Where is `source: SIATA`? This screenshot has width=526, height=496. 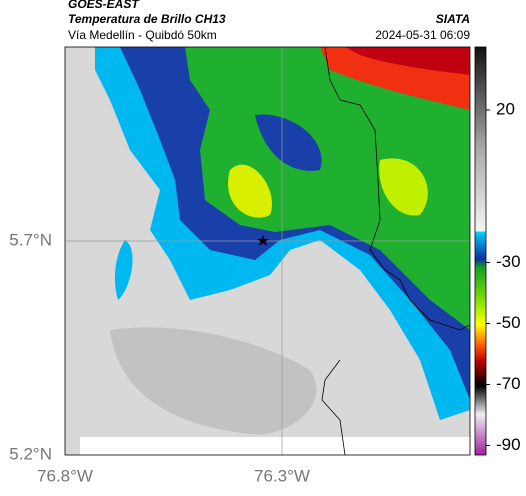
source: SIATA is located at coordinates (453, 19).